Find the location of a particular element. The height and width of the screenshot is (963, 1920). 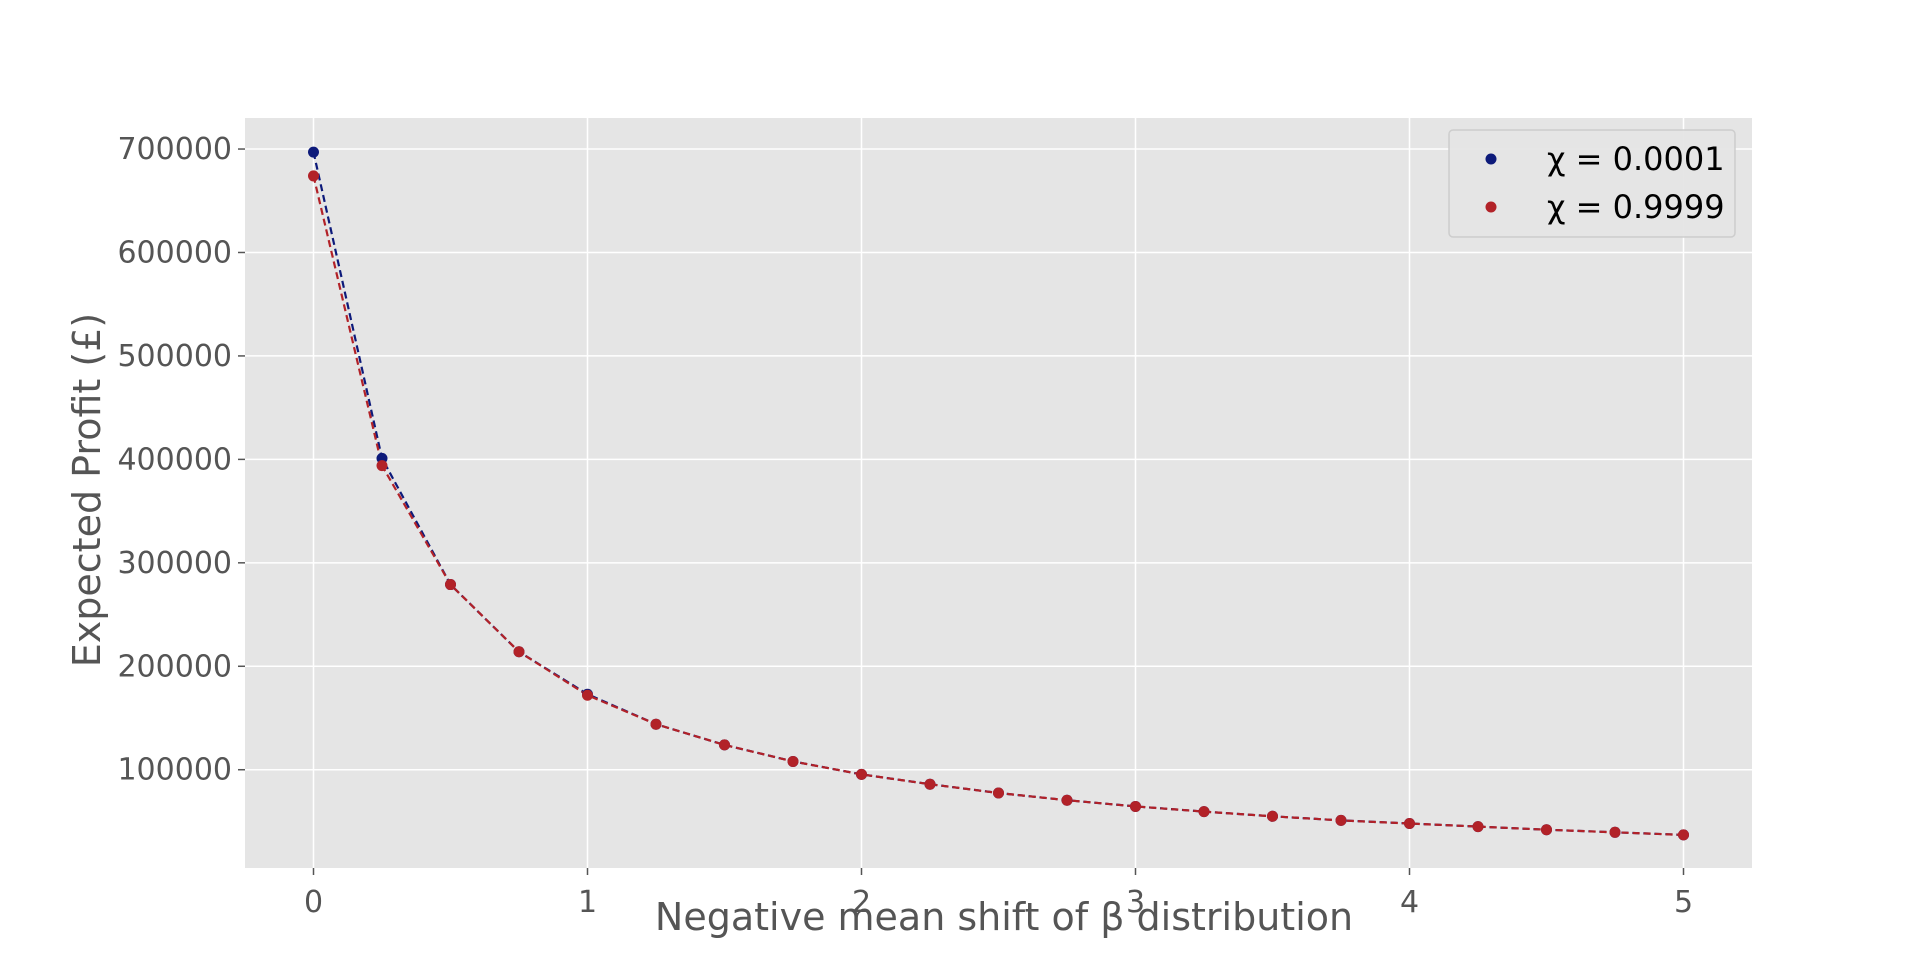

legend: χ = 0.0001 χ = 0.9999 is located at coordinates (1592, 183).